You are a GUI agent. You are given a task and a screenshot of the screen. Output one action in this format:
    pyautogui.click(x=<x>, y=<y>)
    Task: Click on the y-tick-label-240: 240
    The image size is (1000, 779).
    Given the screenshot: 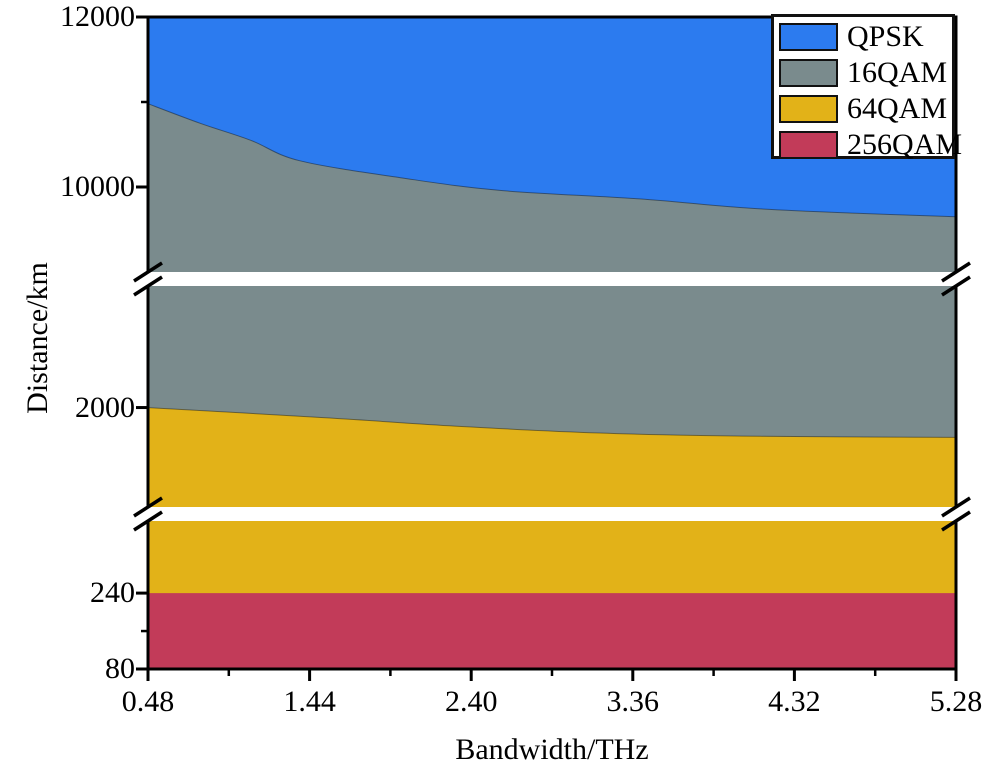 What is the action you would take?
    pyautogui.click(x=112, y=593)
    